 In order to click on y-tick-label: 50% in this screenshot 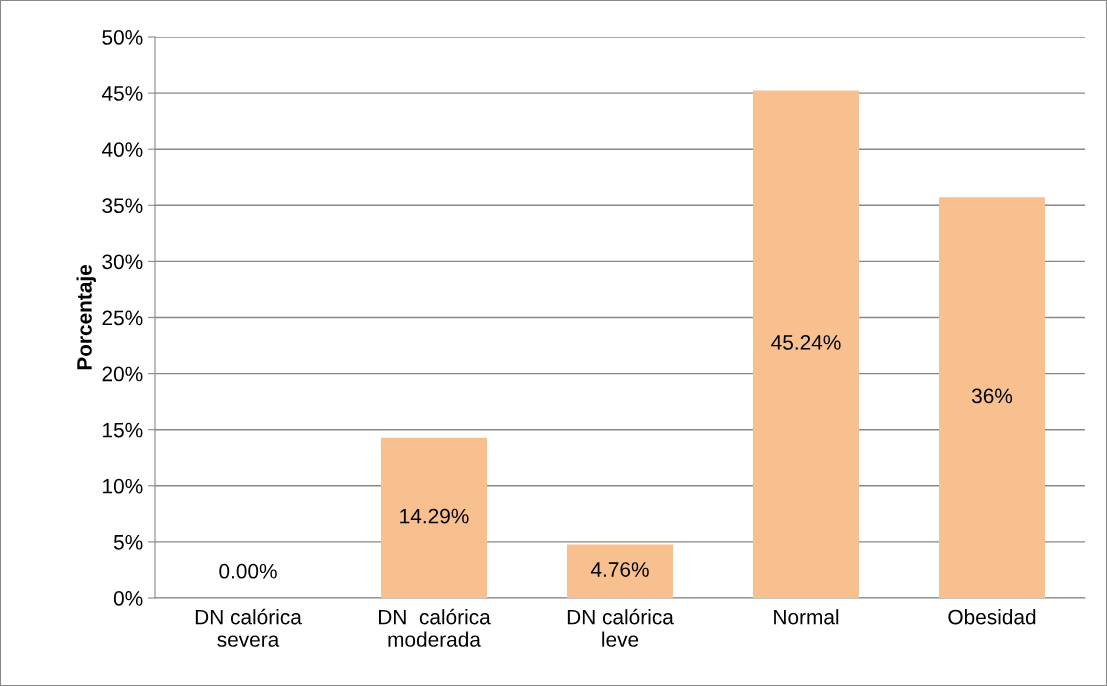, I will do `click(122, 37)`.